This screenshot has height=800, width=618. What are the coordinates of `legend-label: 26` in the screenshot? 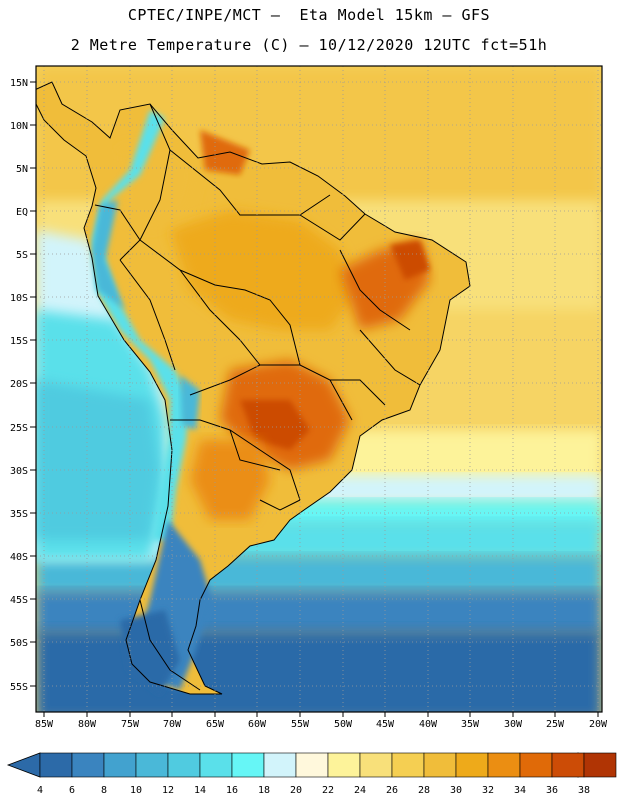 It's located at (392, 790).